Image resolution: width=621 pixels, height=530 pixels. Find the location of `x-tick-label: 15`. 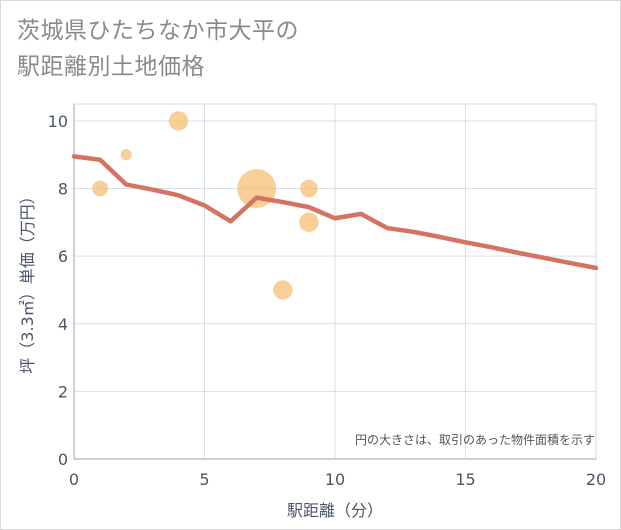

x-tick-label: 15 is located at coordinates (465, 479).